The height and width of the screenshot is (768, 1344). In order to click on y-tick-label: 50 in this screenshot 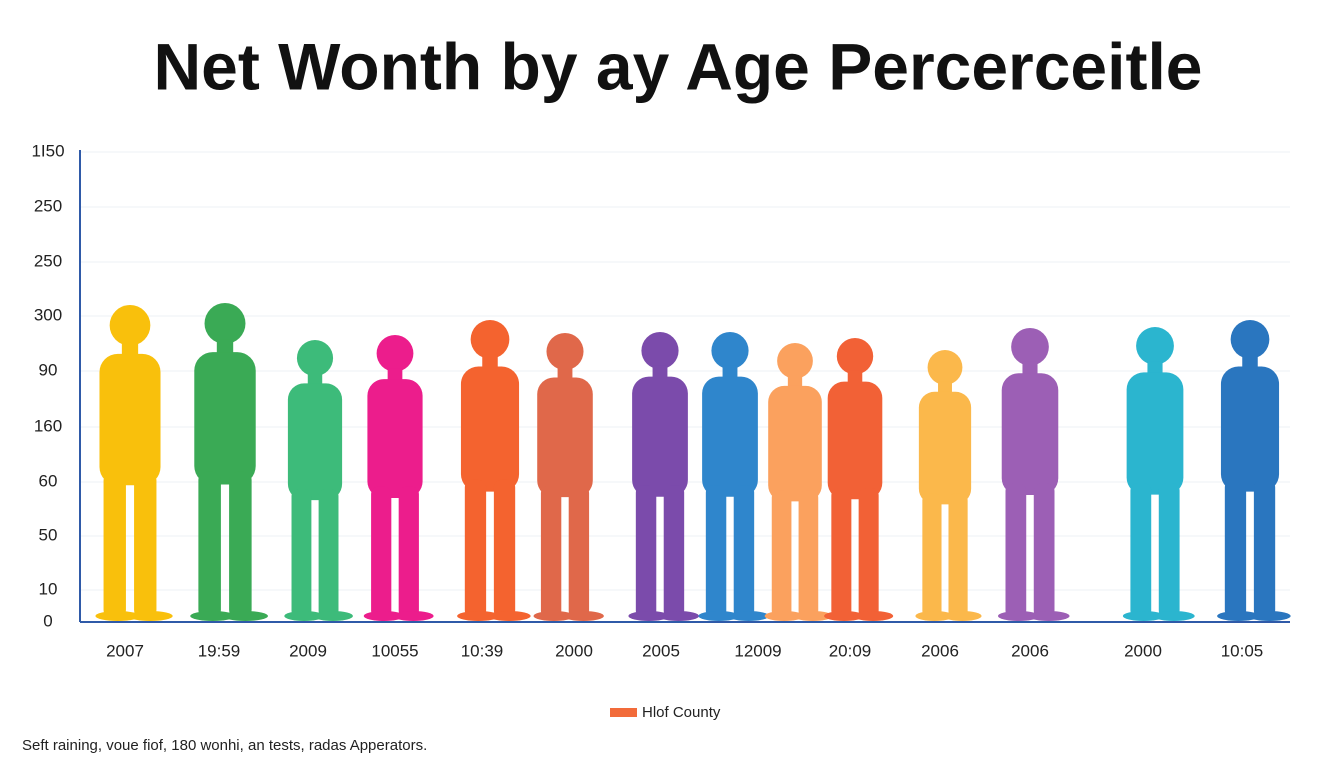, I will do `click(48, 534)`.